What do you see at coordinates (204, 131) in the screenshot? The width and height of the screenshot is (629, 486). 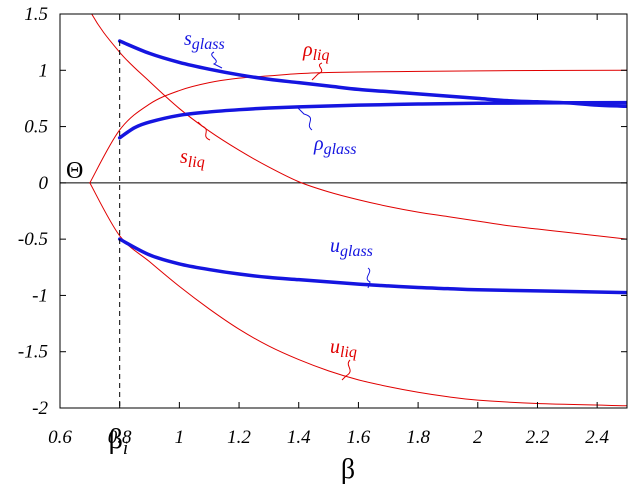 I see `leader-s-liq` at bounding box center [204, 131].